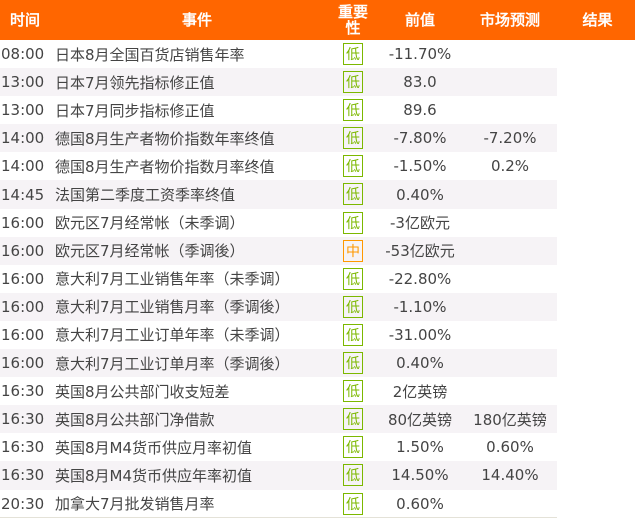 The width and height of the screenshot is (635, 528). I want to click on forecast-value: 0.2%, so click(510, 166).